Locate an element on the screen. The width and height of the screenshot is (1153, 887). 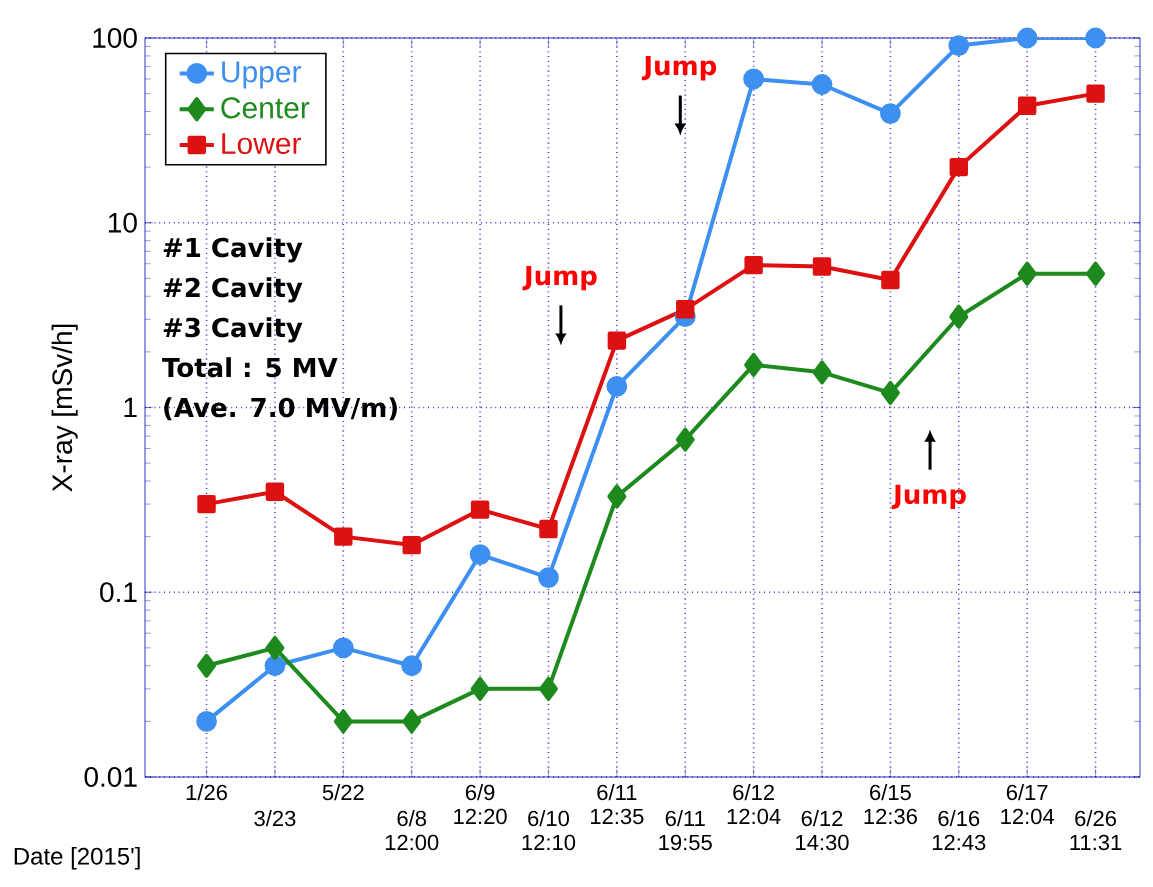
x-tick-label: 6/15 12:36 is located at coordinates (890, 804).